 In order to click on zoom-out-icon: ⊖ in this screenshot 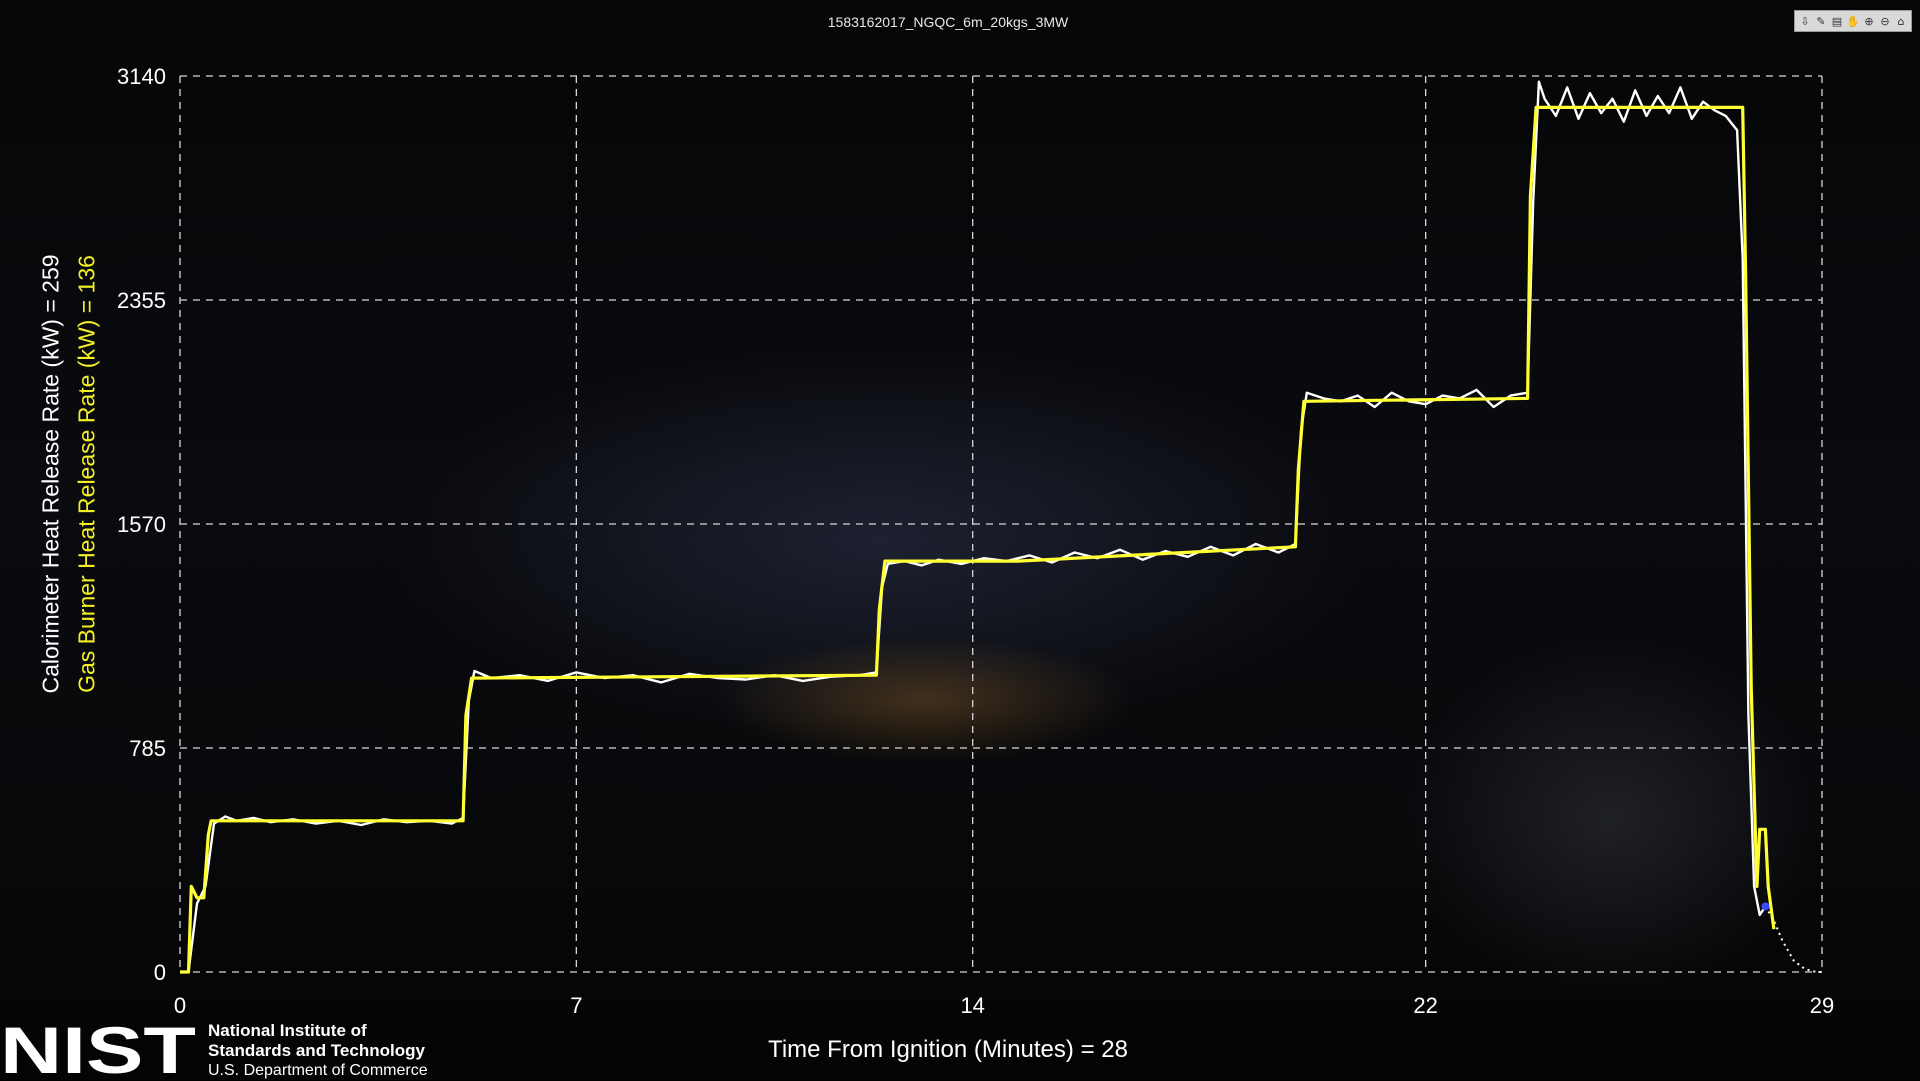, I will do `click(1885, 21)`.